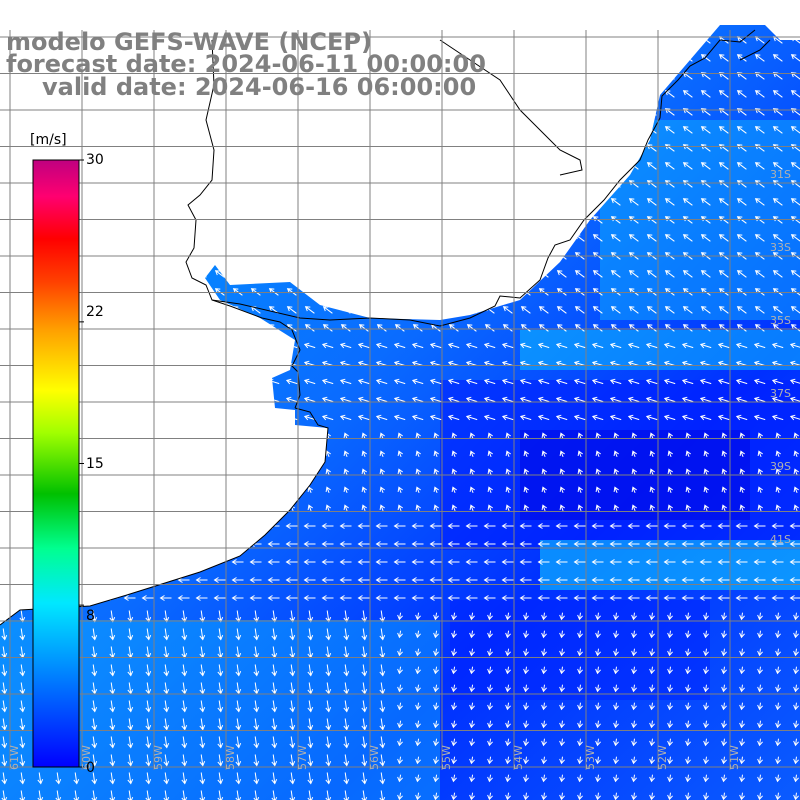  What do you see at coordinates (780, 320) in the screenshot?
I see `latitude-label: 35S` at bounding box center [780, 320].